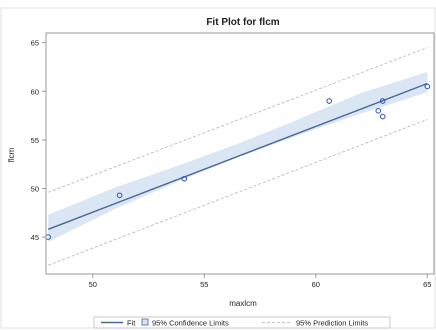  Describe the element at coordinates (35, 237) in the screenshot. I see `y-tick-label-45: 45` at that location.